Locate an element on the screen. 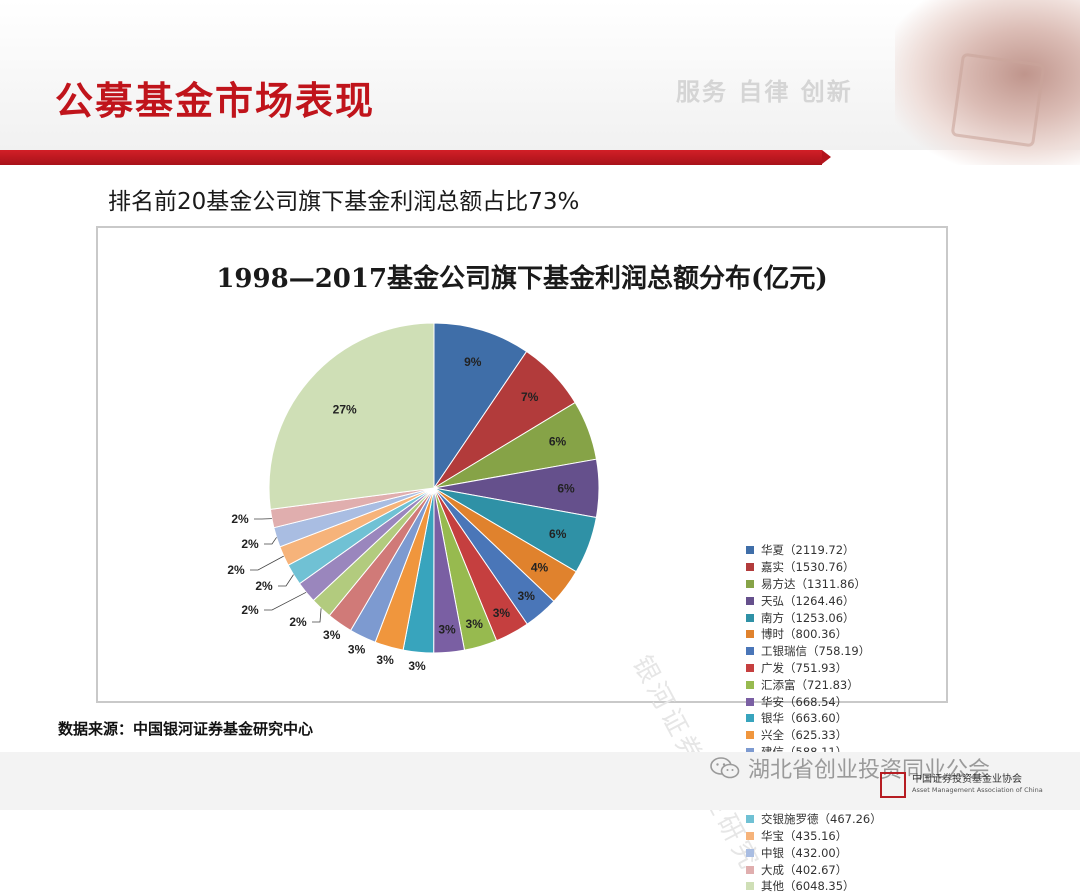 This screenshot has width=1080, height=895. legend-label: 易方达（1311.86） is located at coordinates (813, 584).